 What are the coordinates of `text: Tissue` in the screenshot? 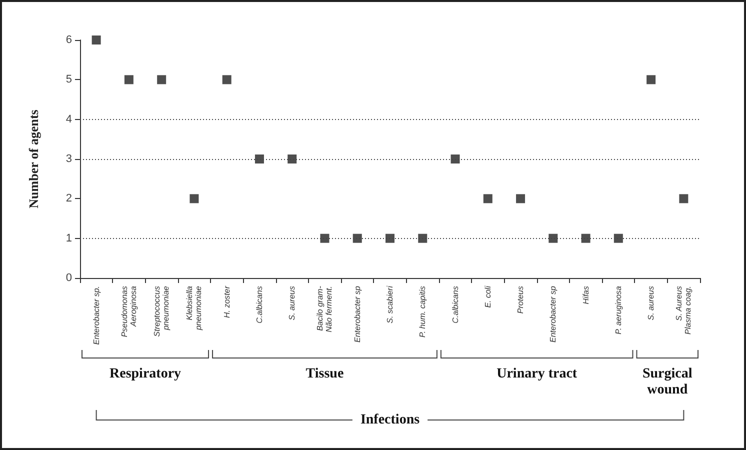 It's located at (325, 374).